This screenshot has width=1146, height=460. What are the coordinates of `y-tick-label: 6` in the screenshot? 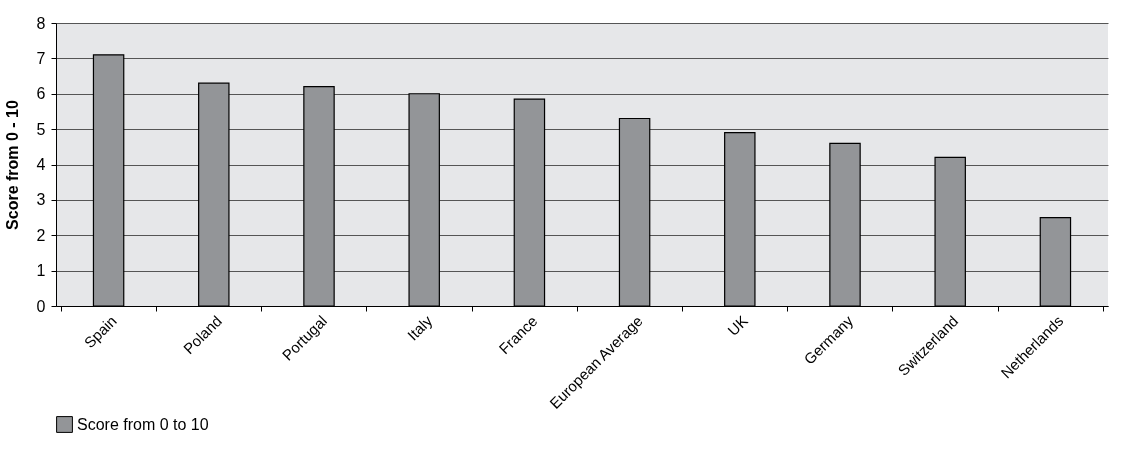 It's located at (41, 94).